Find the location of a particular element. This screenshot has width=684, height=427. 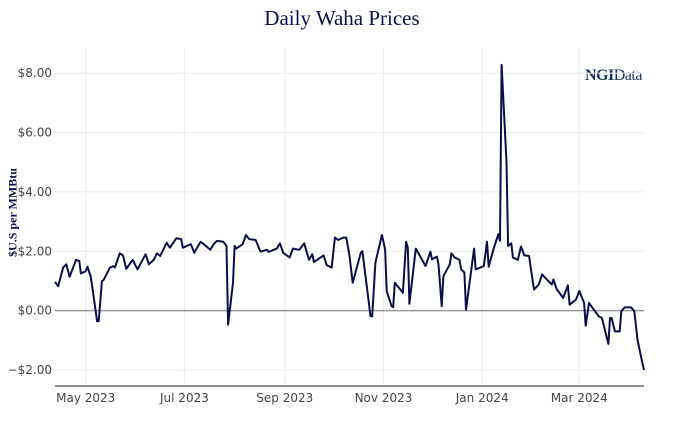

y-tick-label: $2.00 is located at coordinates (35, 251).